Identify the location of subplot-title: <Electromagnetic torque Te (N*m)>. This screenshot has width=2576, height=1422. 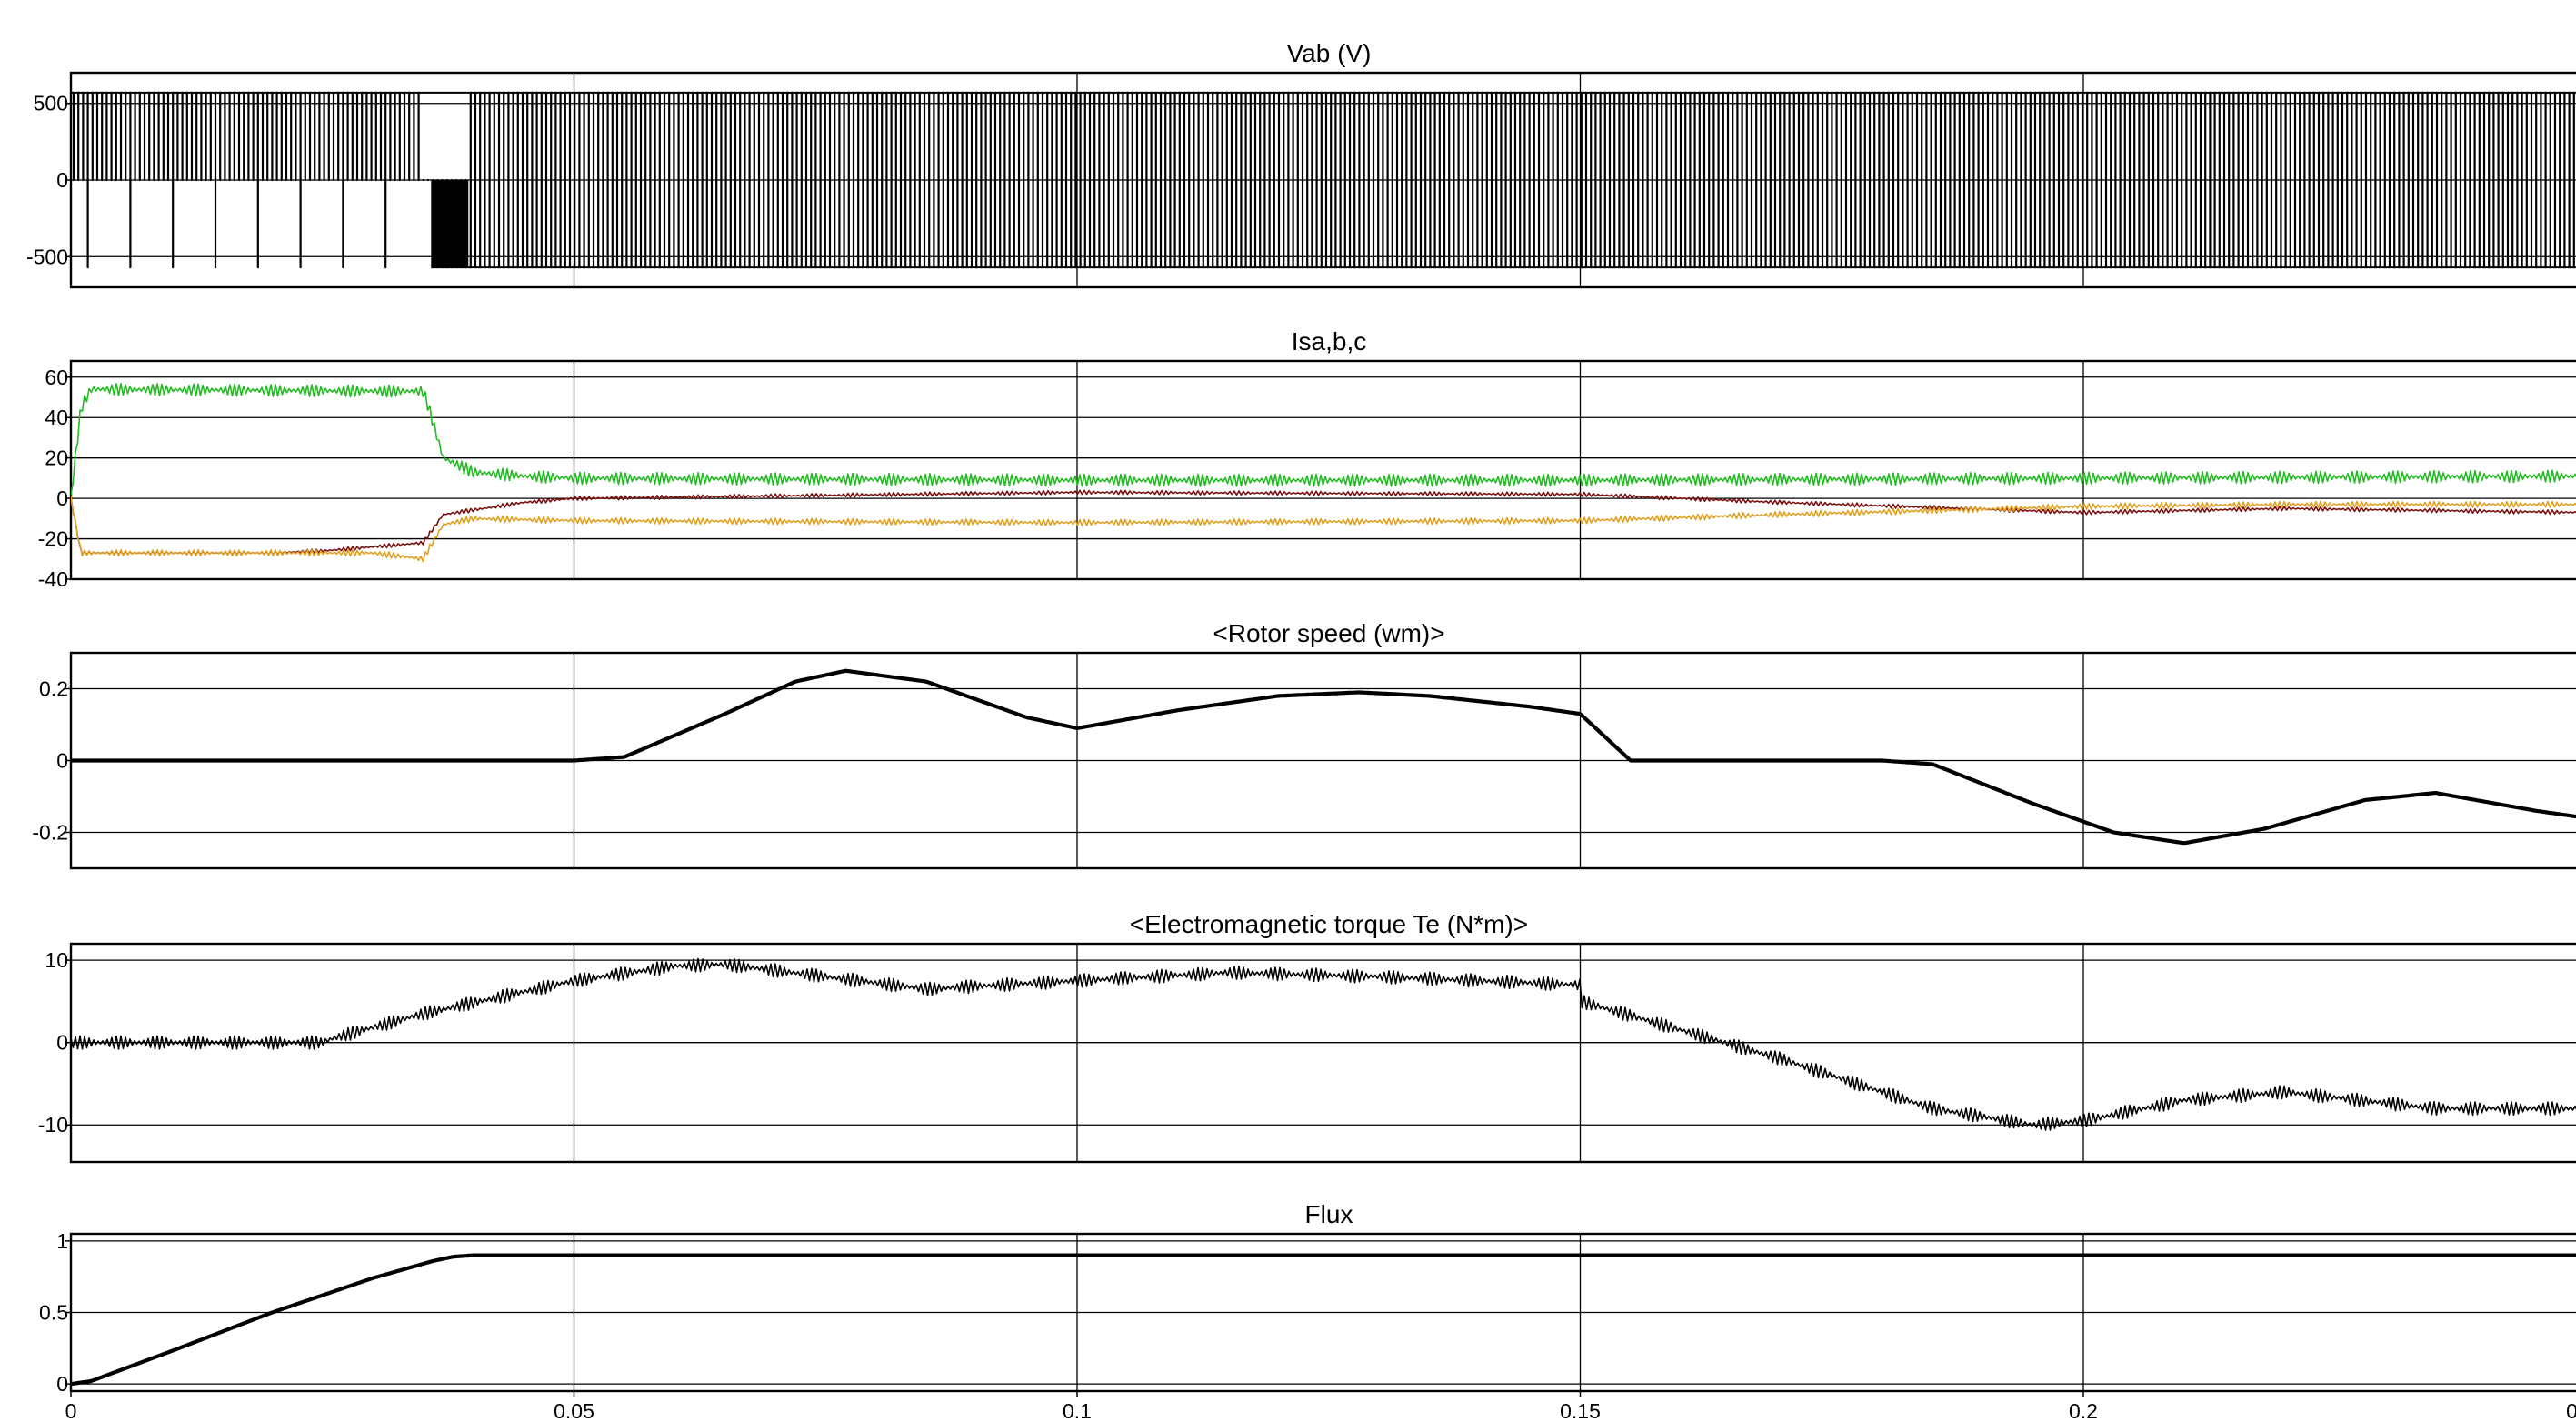
(1329, 924).